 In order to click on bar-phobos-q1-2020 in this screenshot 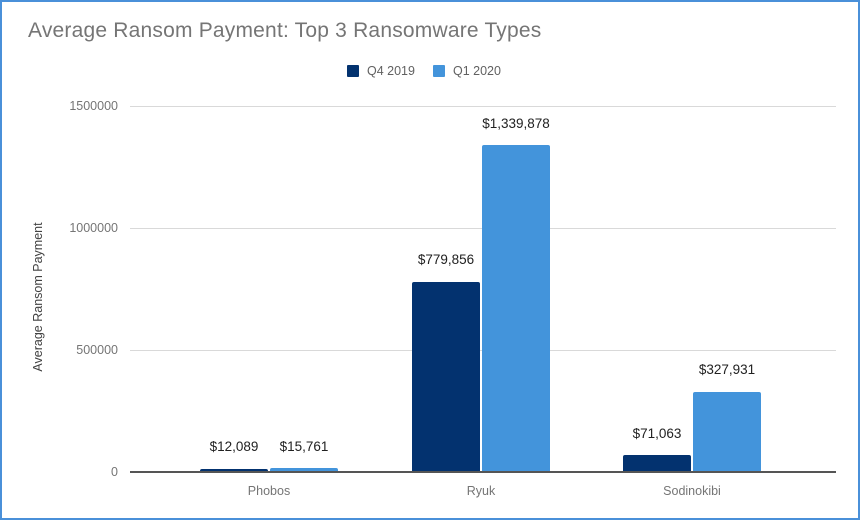, I will do `click(304, 470)`.